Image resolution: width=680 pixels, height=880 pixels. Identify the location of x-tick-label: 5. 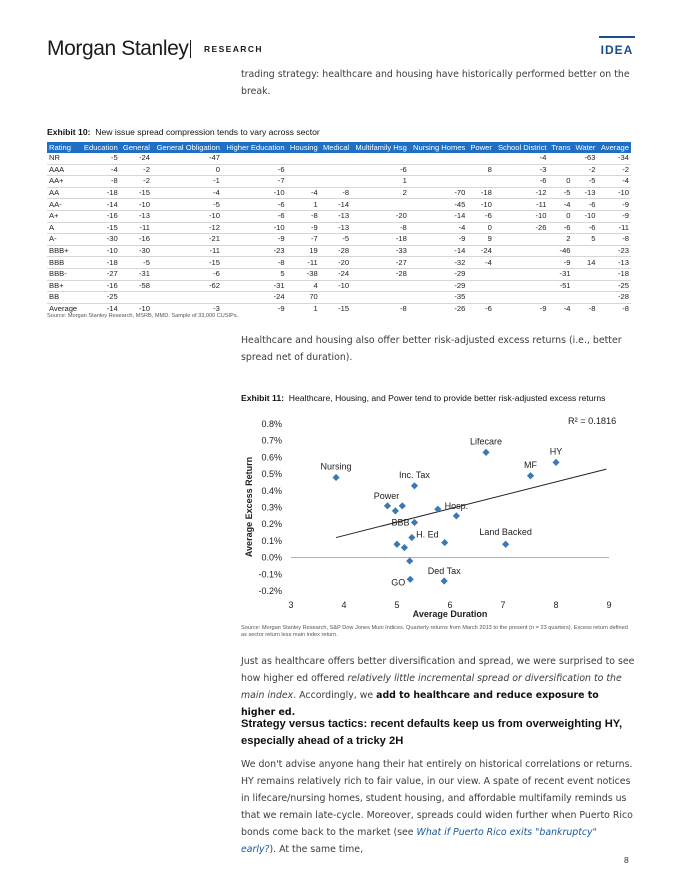
(396, 605).